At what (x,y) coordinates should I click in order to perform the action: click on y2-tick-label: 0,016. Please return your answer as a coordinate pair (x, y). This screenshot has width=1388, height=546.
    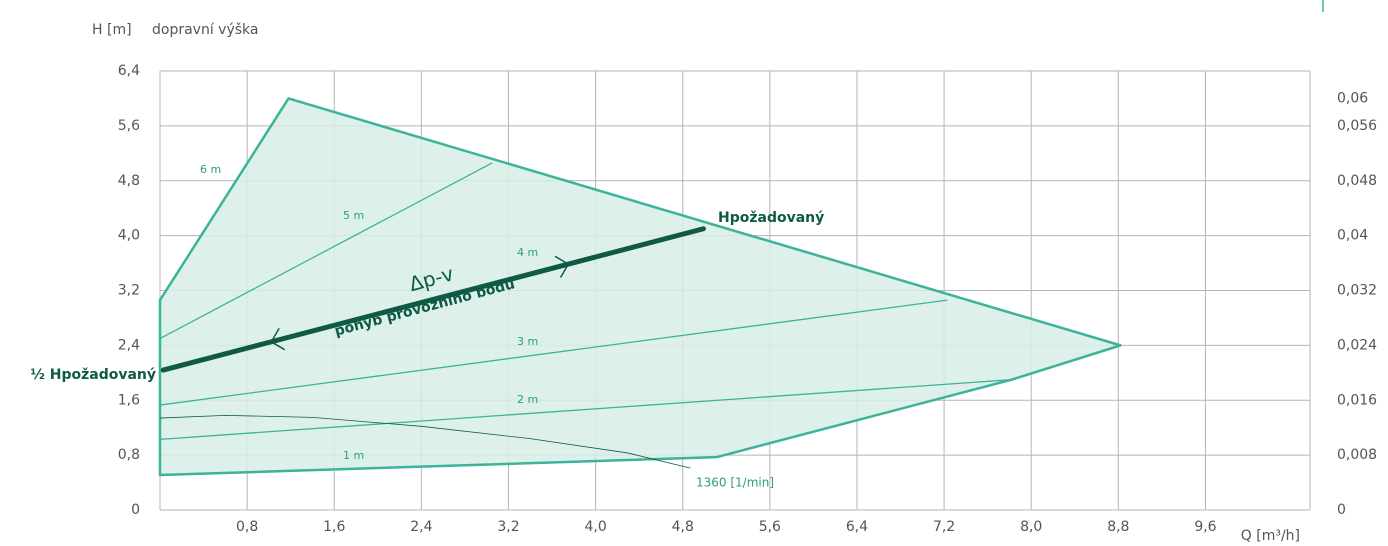
    Looking at the image, I should click on (1357, 400).